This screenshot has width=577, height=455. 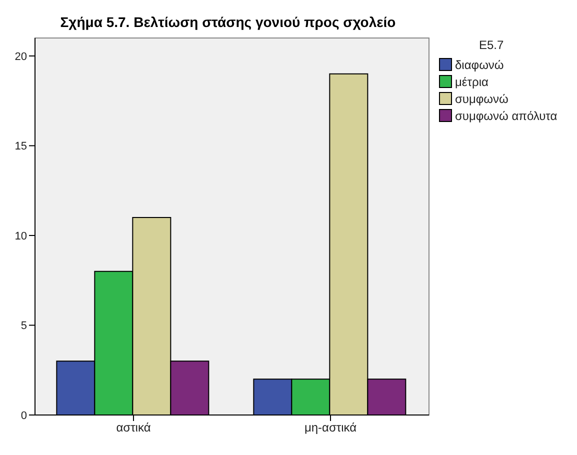 I want to click on y-tick-label: 15, so click(x=20, y=146).